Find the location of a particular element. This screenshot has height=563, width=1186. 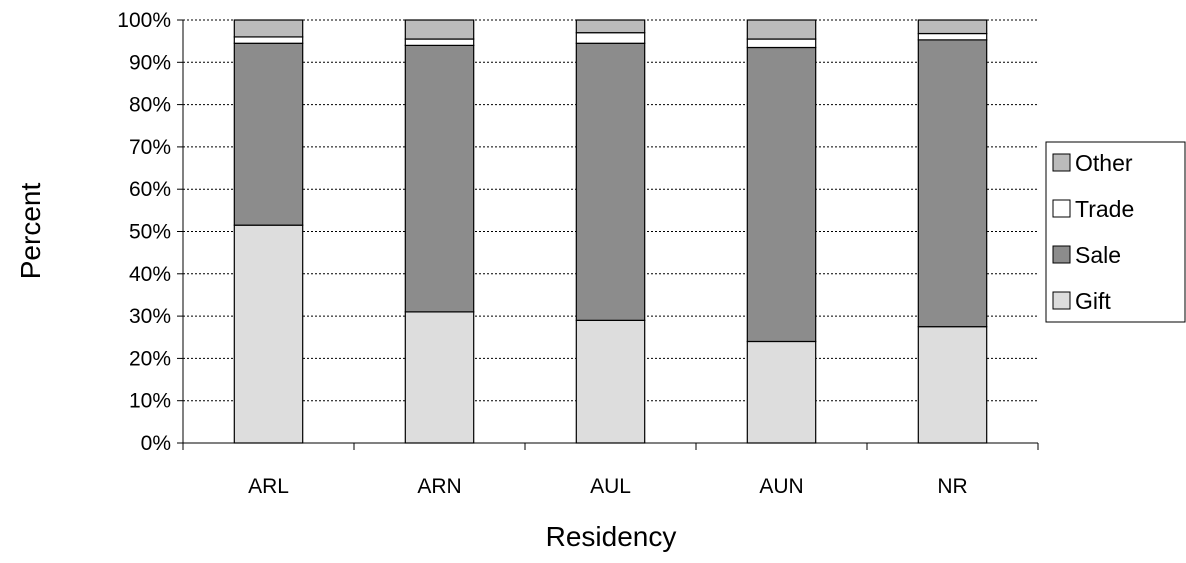

bar-segment-trade-aun is located at coordinates (781, 43).